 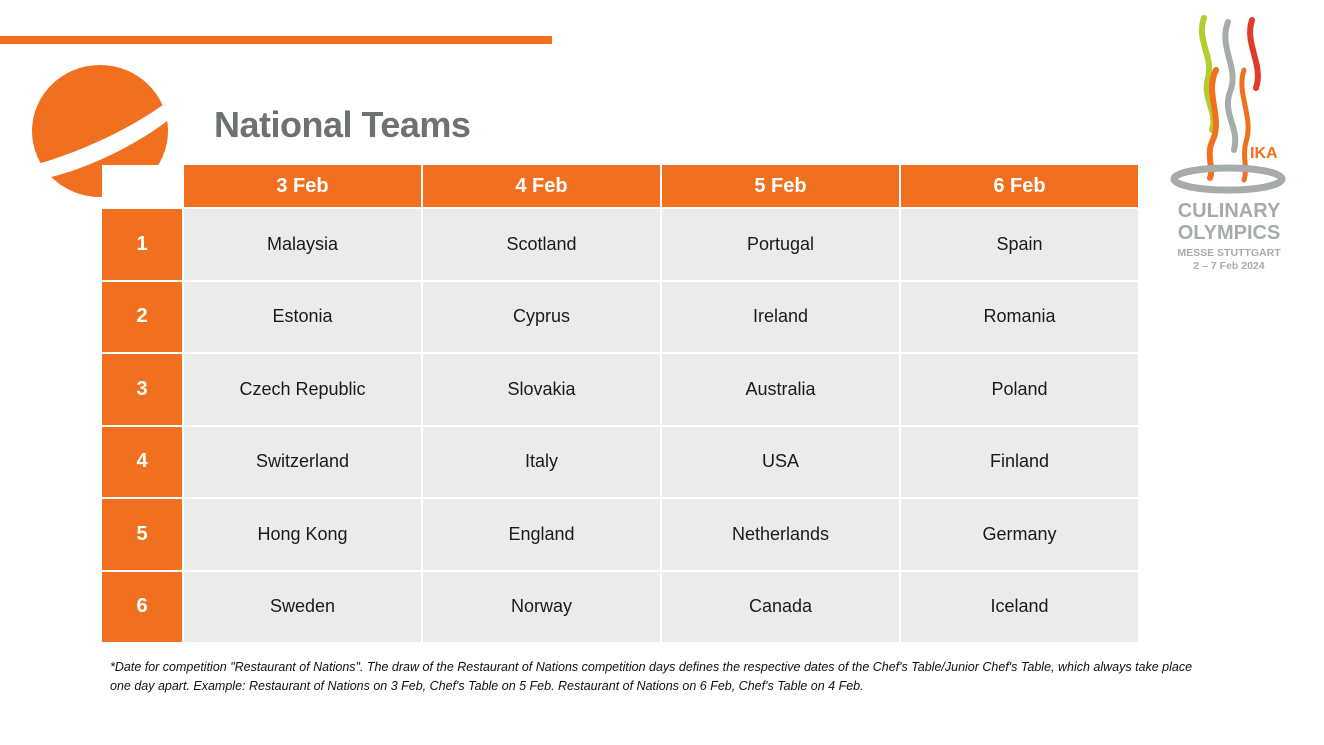 I want to click on team-cell: Spain, so click(x=1019, y=244).